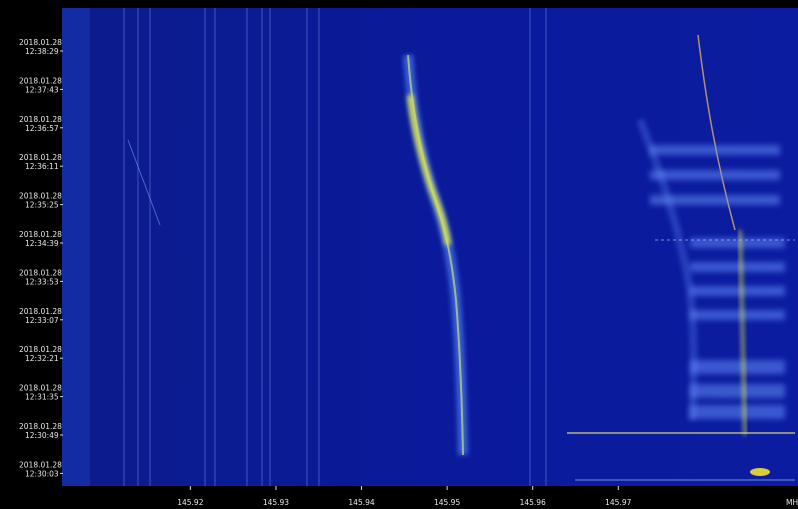 This screenshot has width=798, height=509. I want to click on y-time-label: 12:35:25, so click(42, 205).